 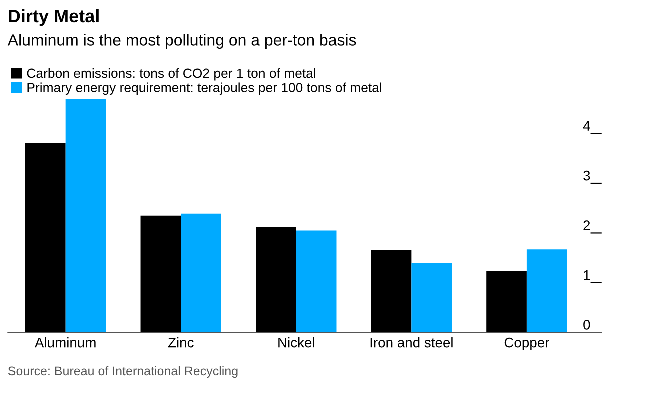 What do you see at coordinates (123, 372) in the screenshot?
I see `source-note: Source: Bureau of International Recycling` at bounding box center [123, 372].